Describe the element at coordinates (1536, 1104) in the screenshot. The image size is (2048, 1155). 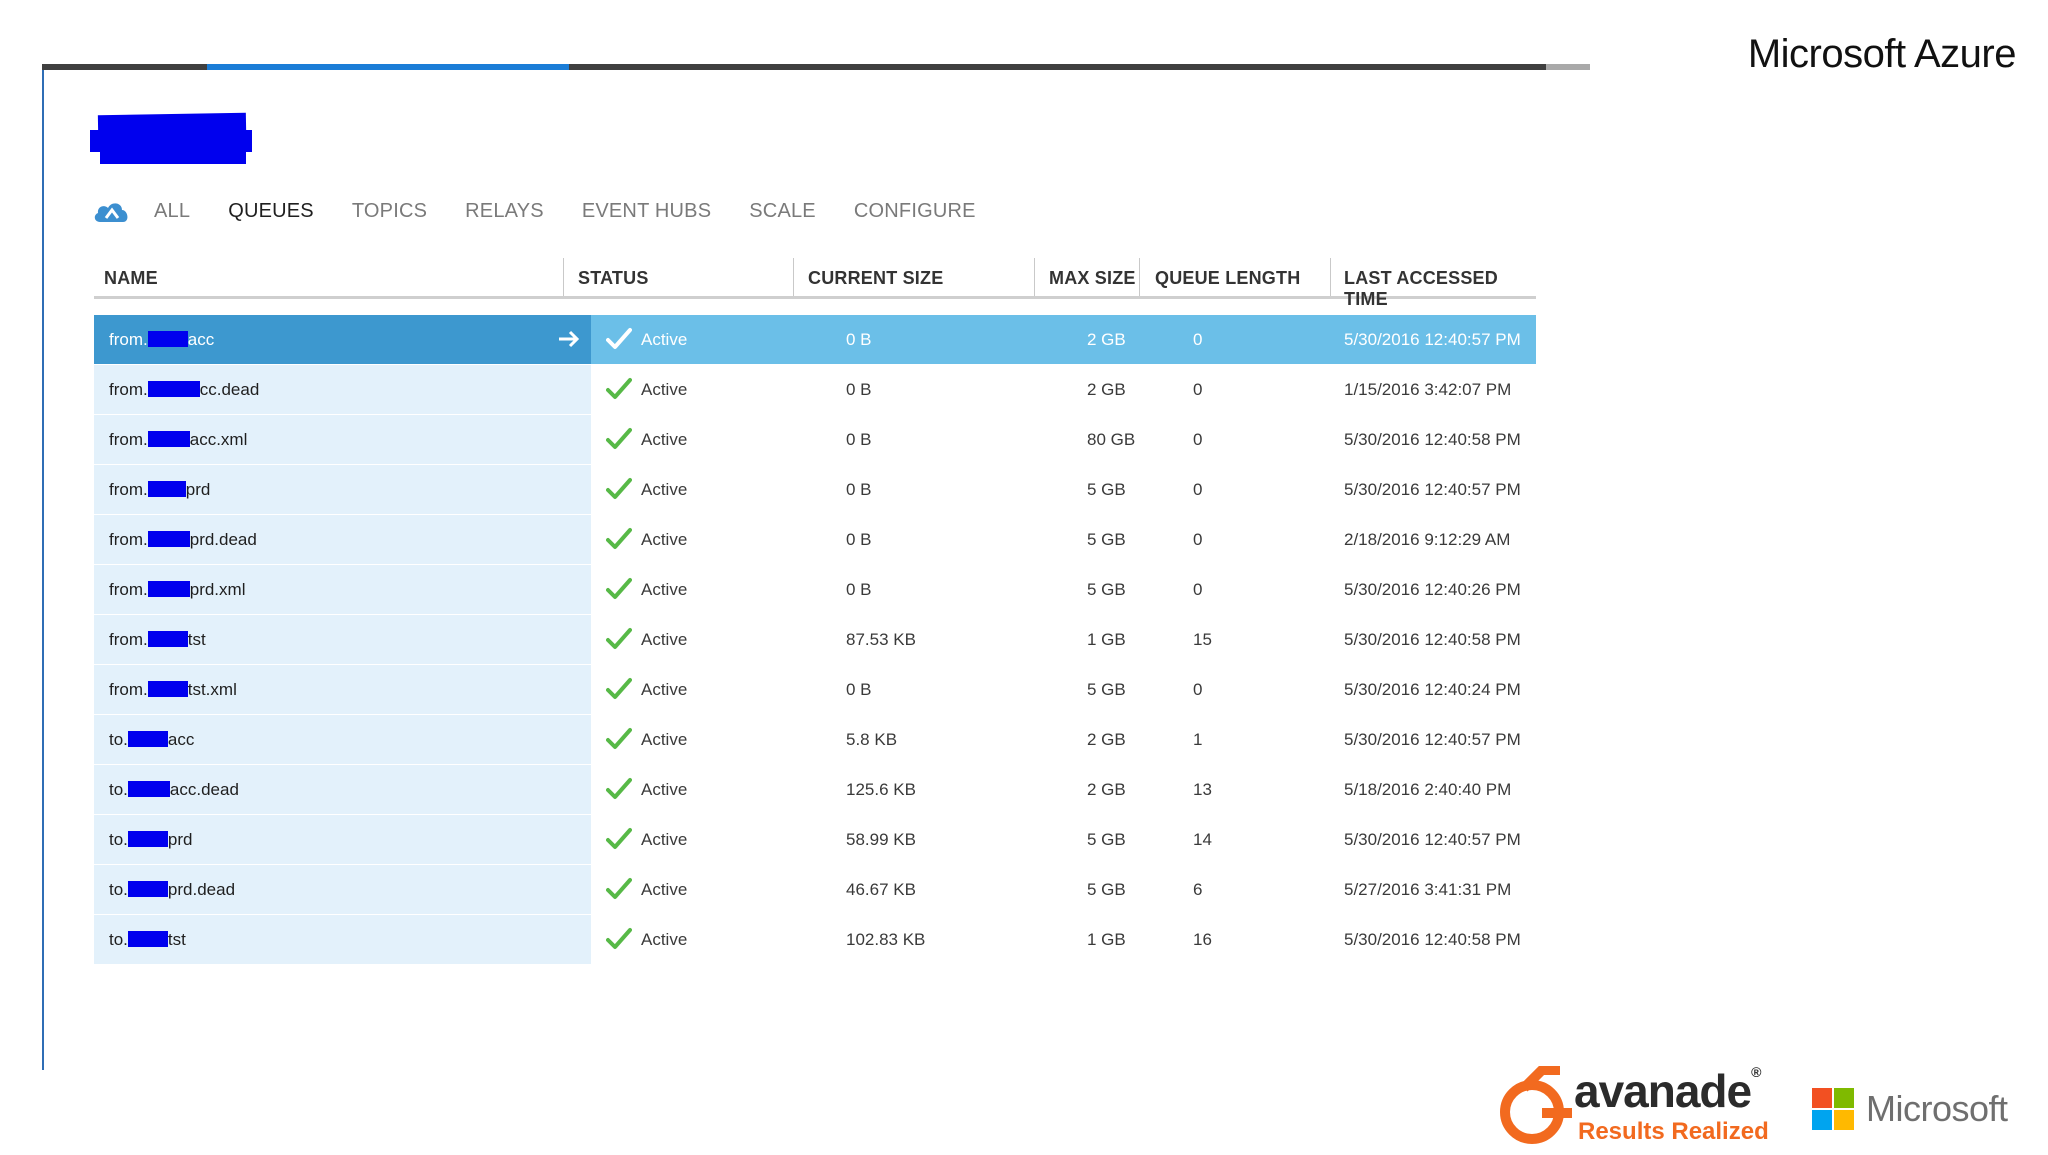
I see `avanade-mark-icon` at that location.